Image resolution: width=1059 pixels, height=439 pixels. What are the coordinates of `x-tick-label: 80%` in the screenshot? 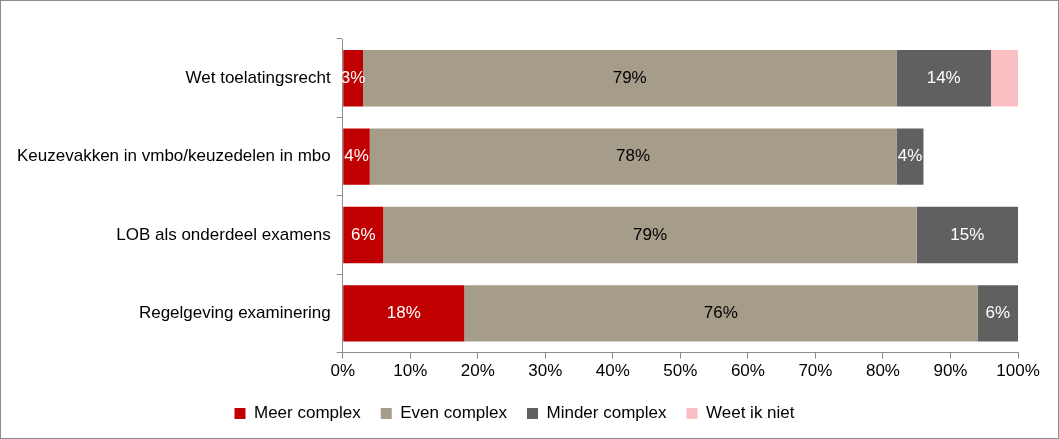 It's located at (882, 371).